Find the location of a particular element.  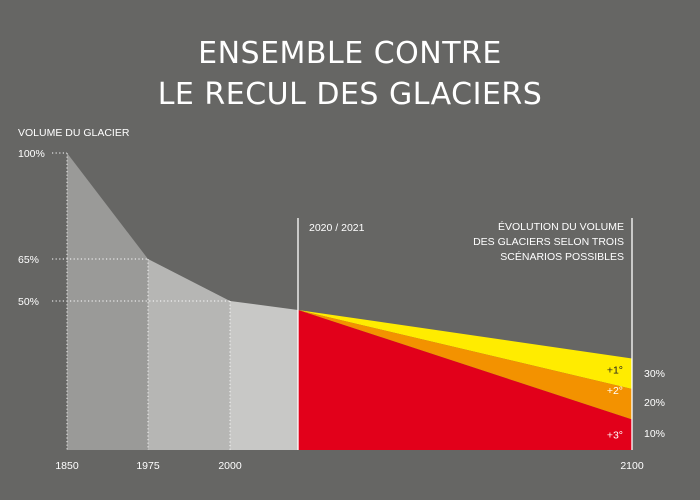

marker-label: 2020 / 2021 is located at coordinates (337, 228).